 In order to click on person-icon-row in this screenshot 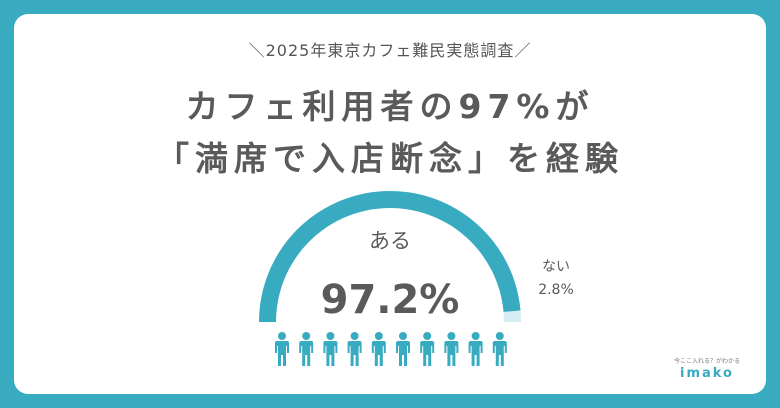, I will do `click(391, 349)`.